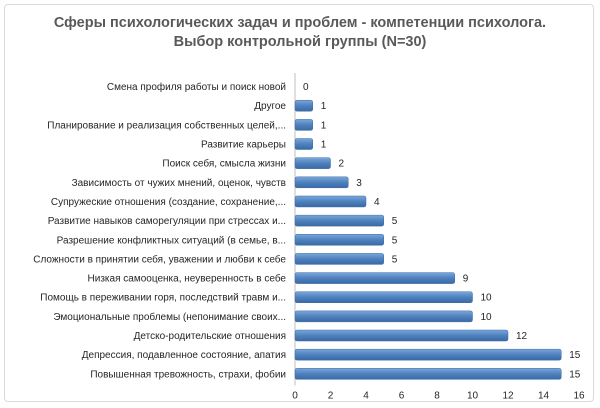 This screenshot has height=408, width=600. What do you see at coordinates (473, 395) in the screenshot?
I see `x-tick-label: 10` at bounding box center [473, 395].